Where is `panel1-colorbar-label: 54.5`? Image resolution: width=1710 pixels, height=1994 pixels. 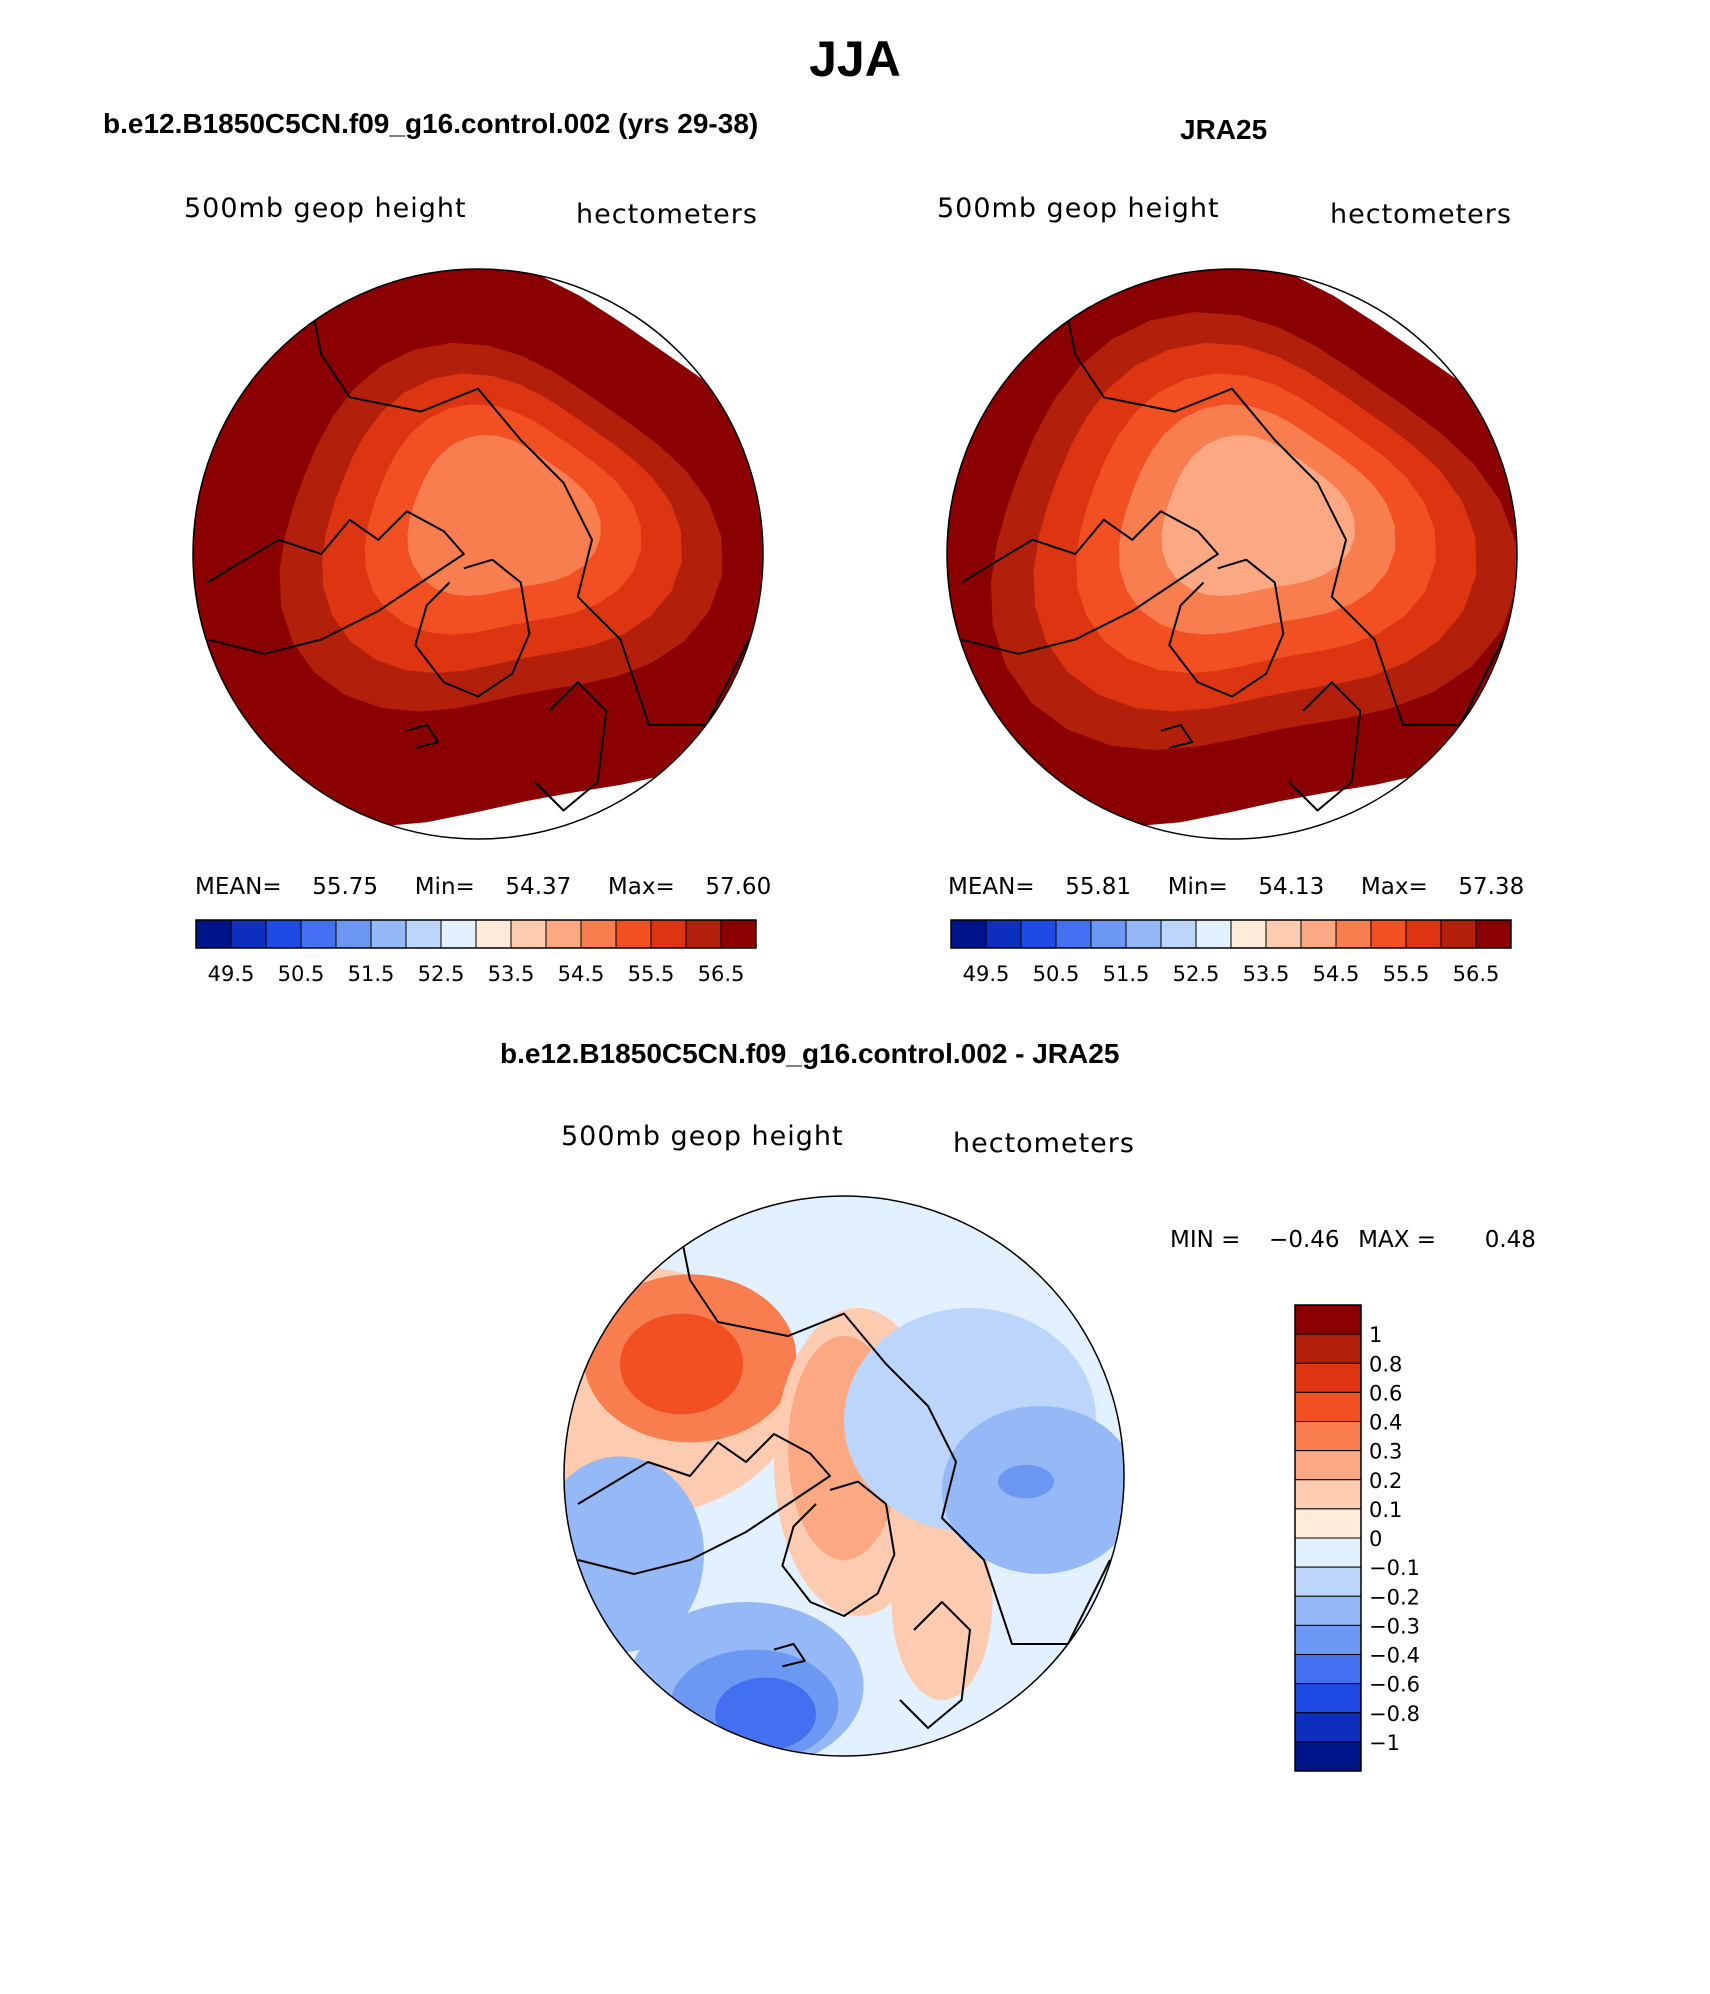 panel1-colorbar-label: 54.5 is located at coordinates (581, 974).